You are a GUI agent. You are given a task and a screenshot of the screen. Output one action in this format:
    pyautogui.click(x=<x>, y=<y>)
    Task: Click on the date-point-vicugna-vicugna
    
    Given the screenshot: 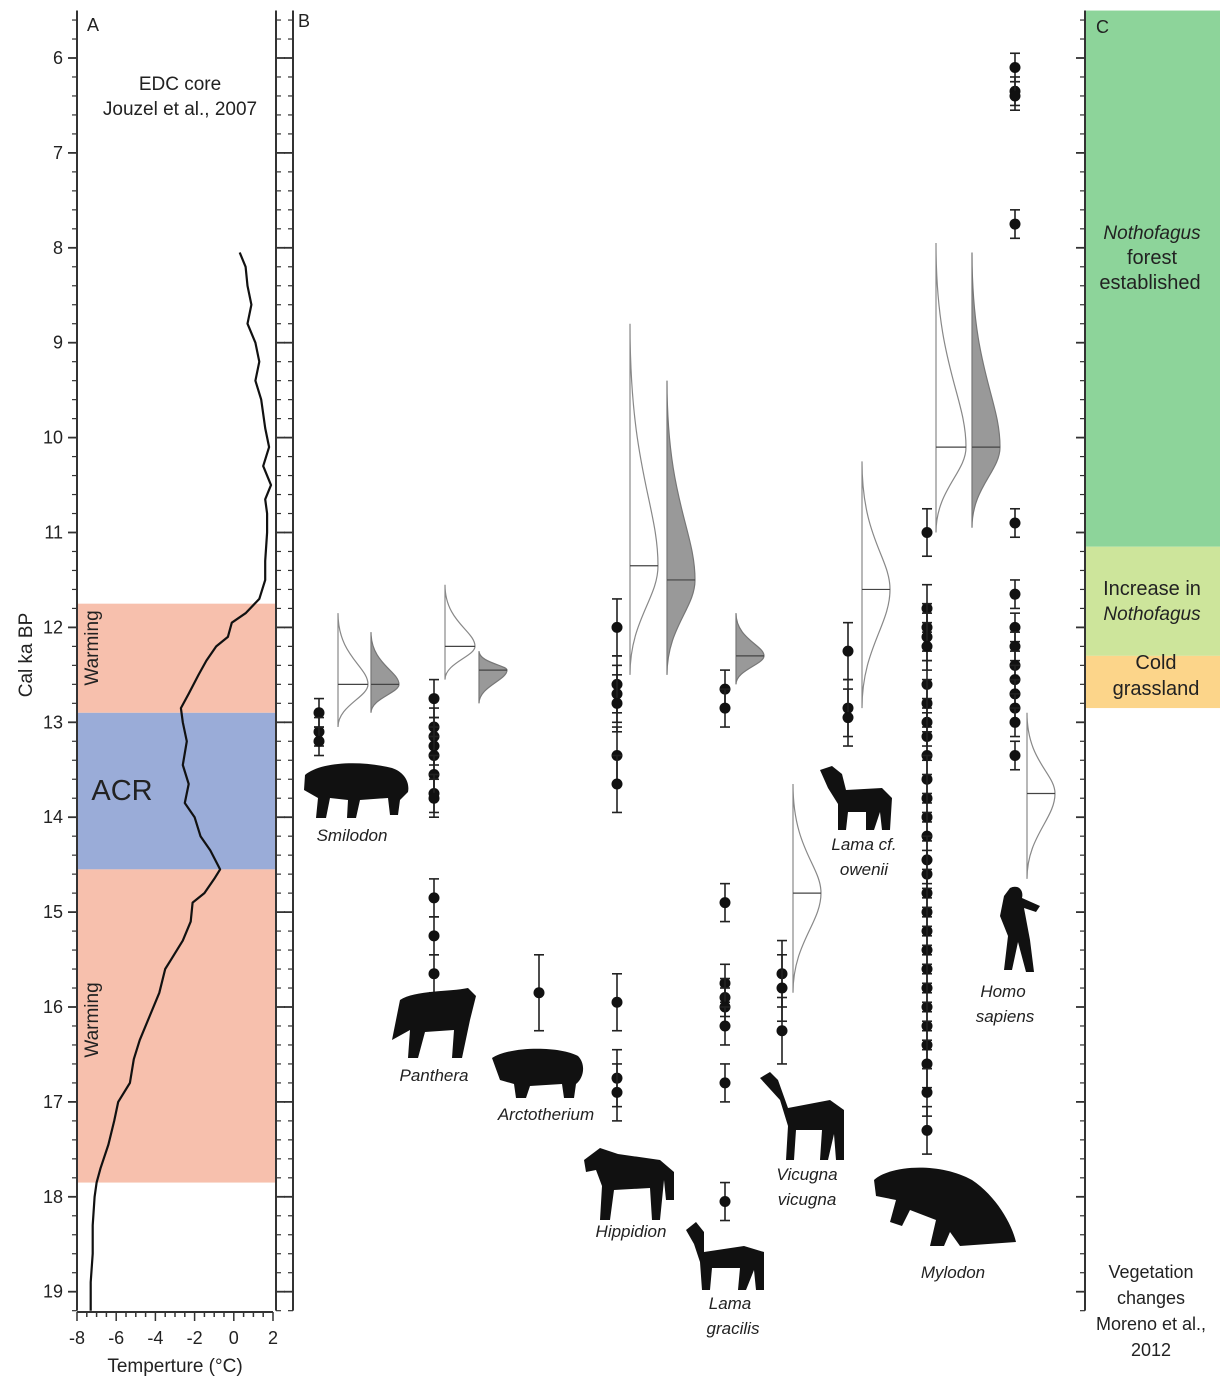 What is the action you would take?
    pyautogui.click(x=782, y=1031)
    